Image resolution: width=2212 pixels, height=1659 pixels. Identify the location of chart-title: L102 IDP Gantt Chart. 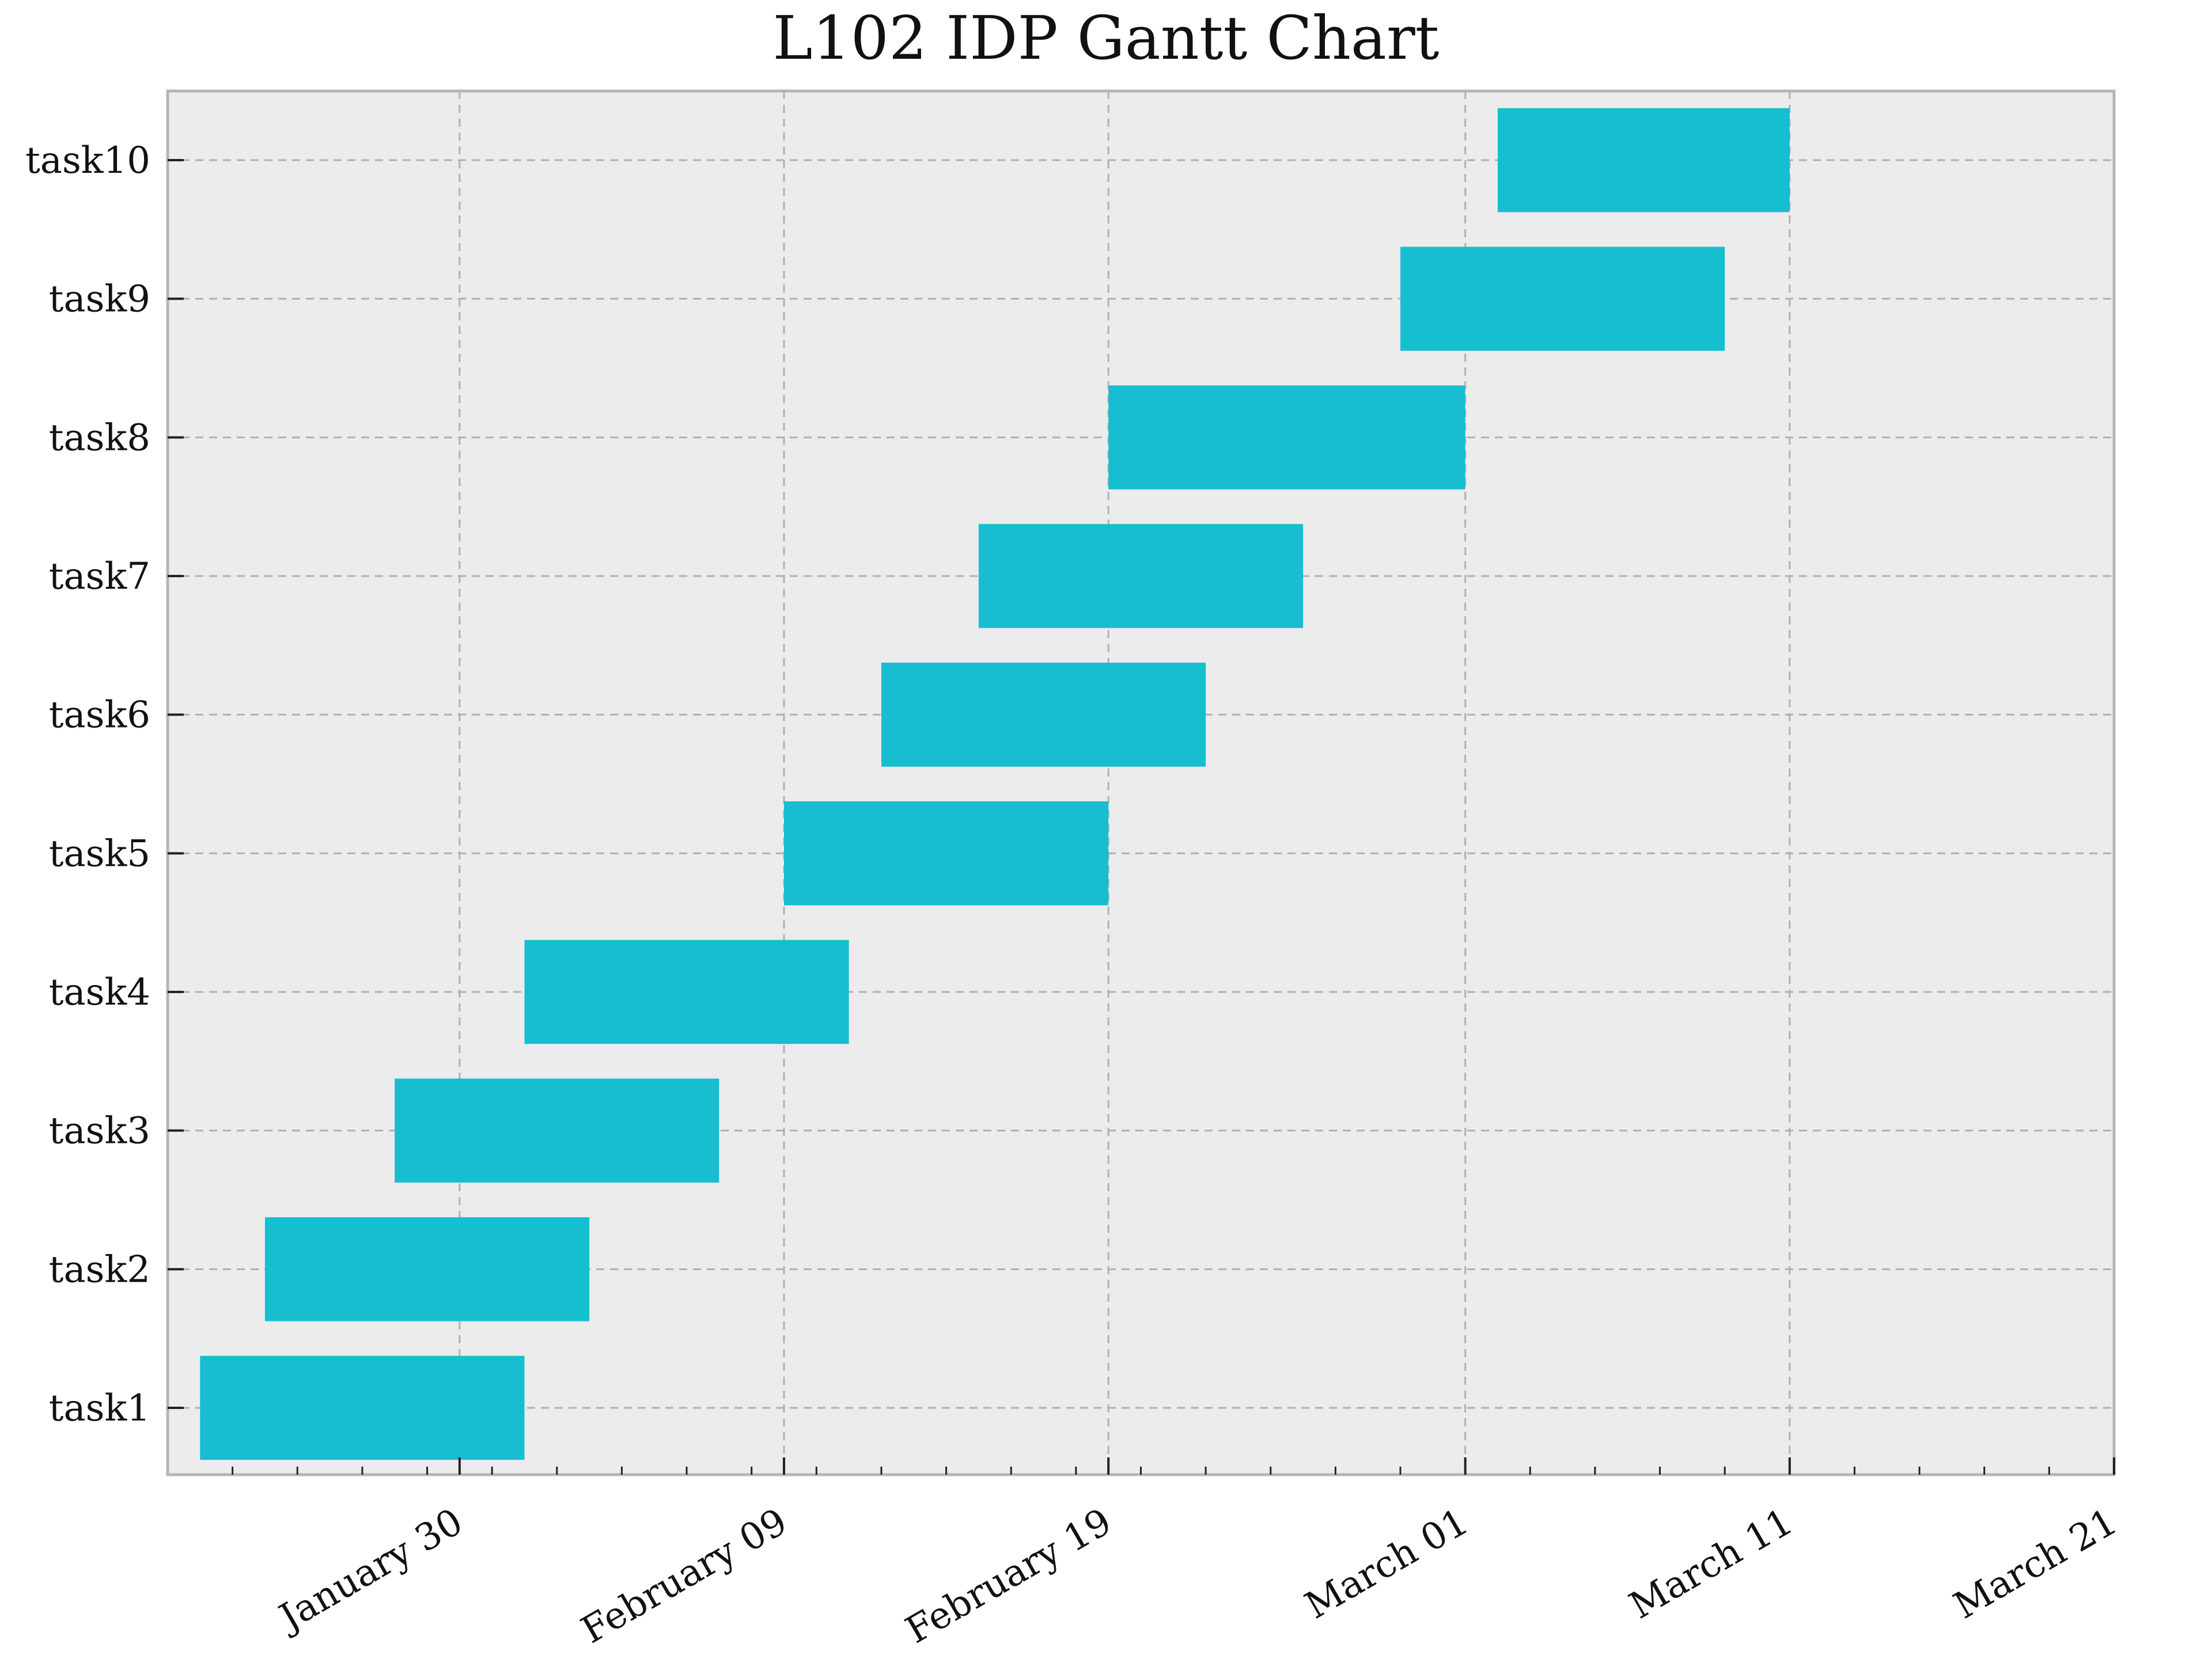
(1106, 38).